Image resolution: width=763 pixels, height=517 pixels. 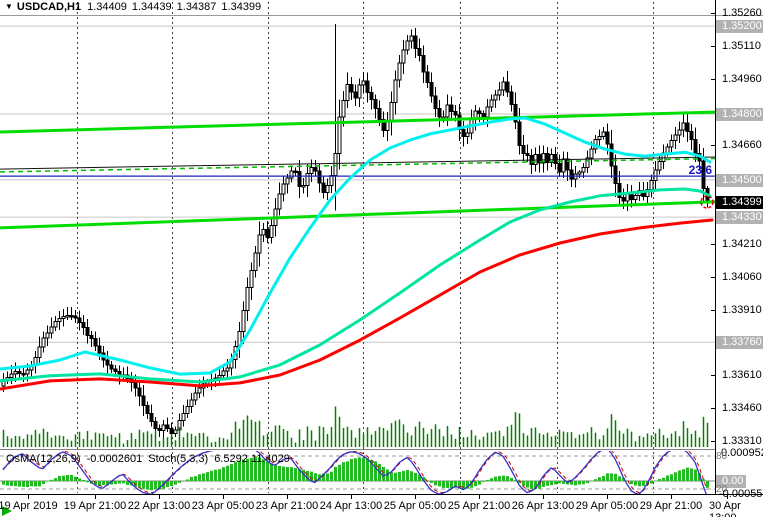 I want to click on osma-scale-zero-box: 0.00, so click(x=731, y=481).